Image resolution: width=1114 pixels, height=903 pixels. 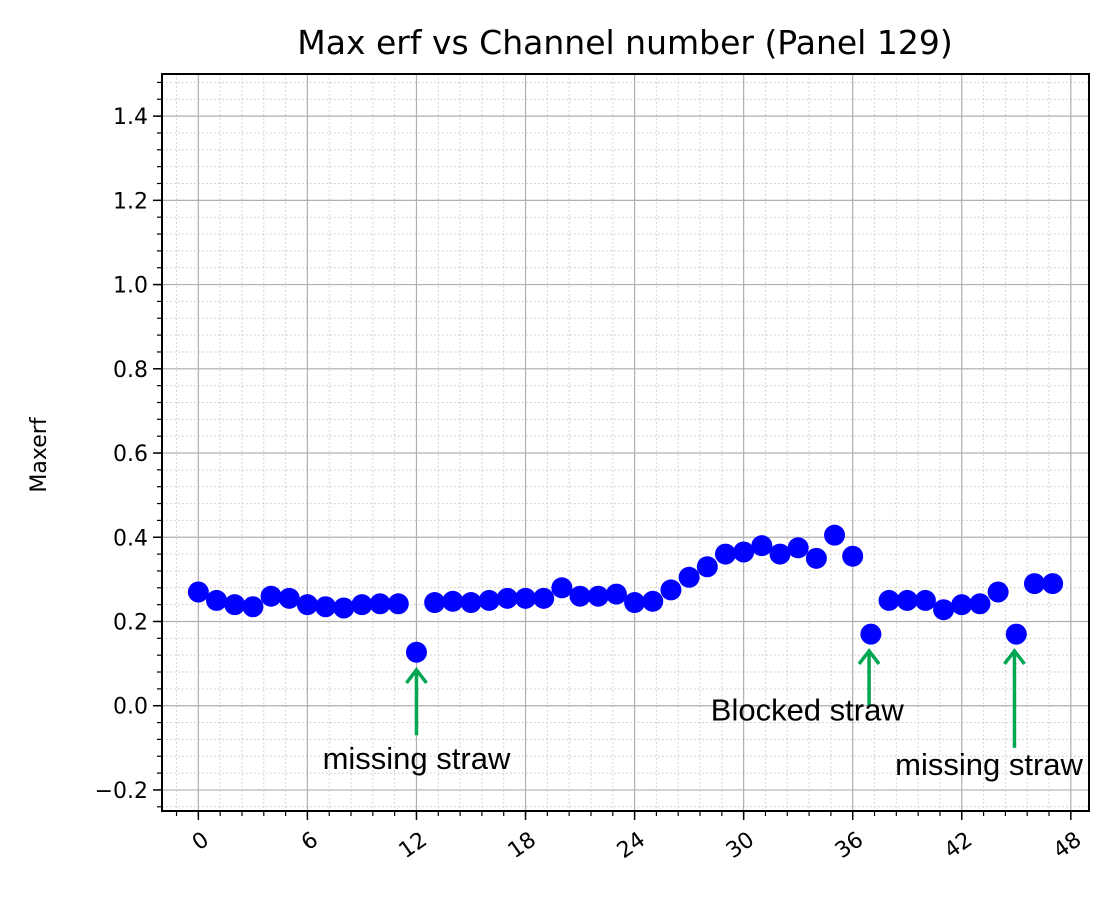 What do you see at coordinates (624, 42) in the screenshot?
I see `chart-title: Max erf vs Channel number (Panel 129)` at bounding box center [624, 42].